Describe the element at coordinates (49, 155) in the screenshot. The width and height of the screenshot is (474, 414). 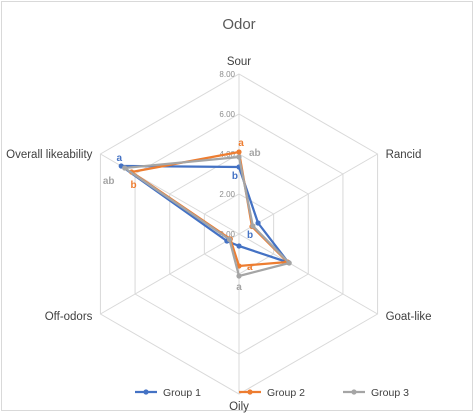
I see `axis-label-overall-likeability: Overall likeability` at that location.